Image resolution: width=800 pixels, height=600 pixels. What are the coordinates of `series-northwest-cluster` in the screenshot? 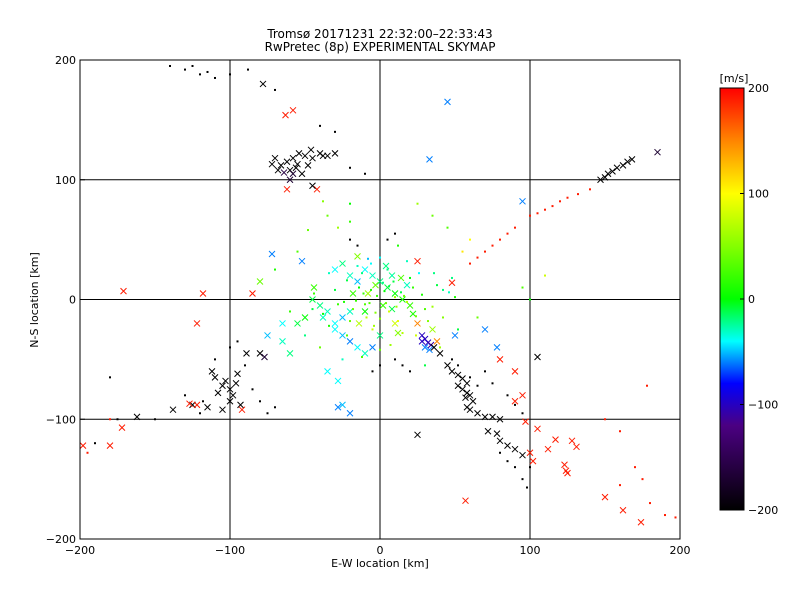 It's located at (299, 136).